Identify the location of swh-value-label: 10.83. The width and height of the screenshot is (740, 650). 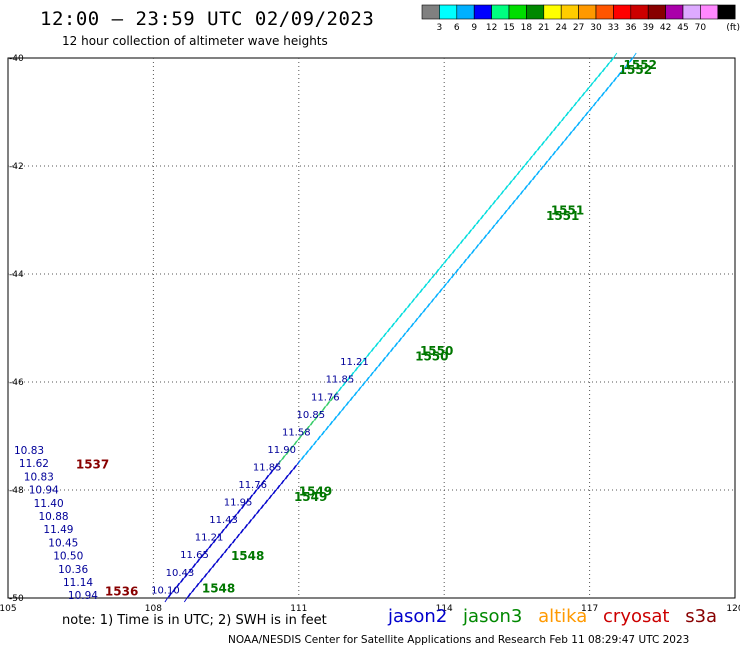
(39, 477).